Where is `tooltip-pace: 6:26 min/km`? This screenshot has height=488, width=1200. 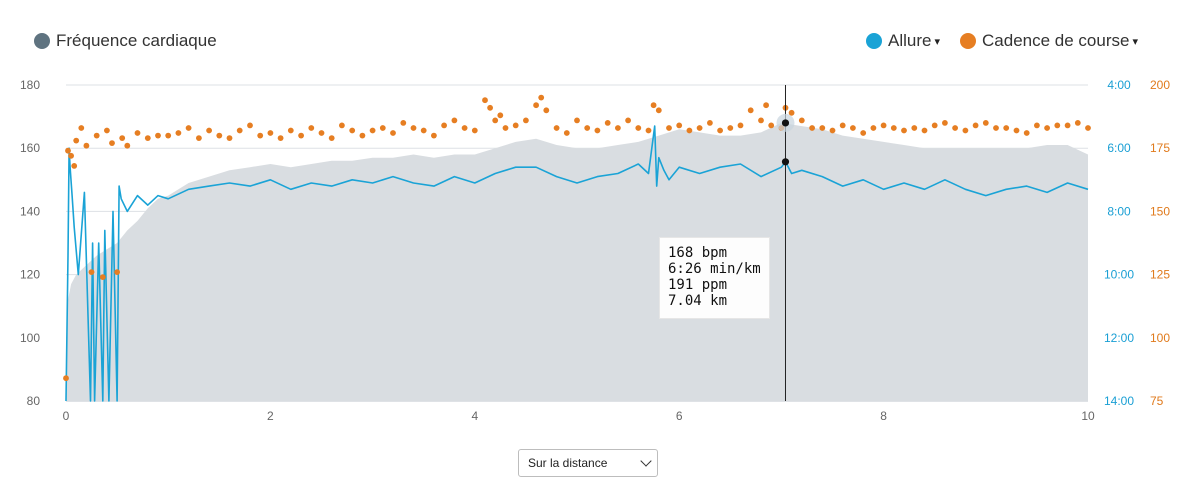
tooltip-pace: 6:26 min/km is located at coordinates (714, 269).